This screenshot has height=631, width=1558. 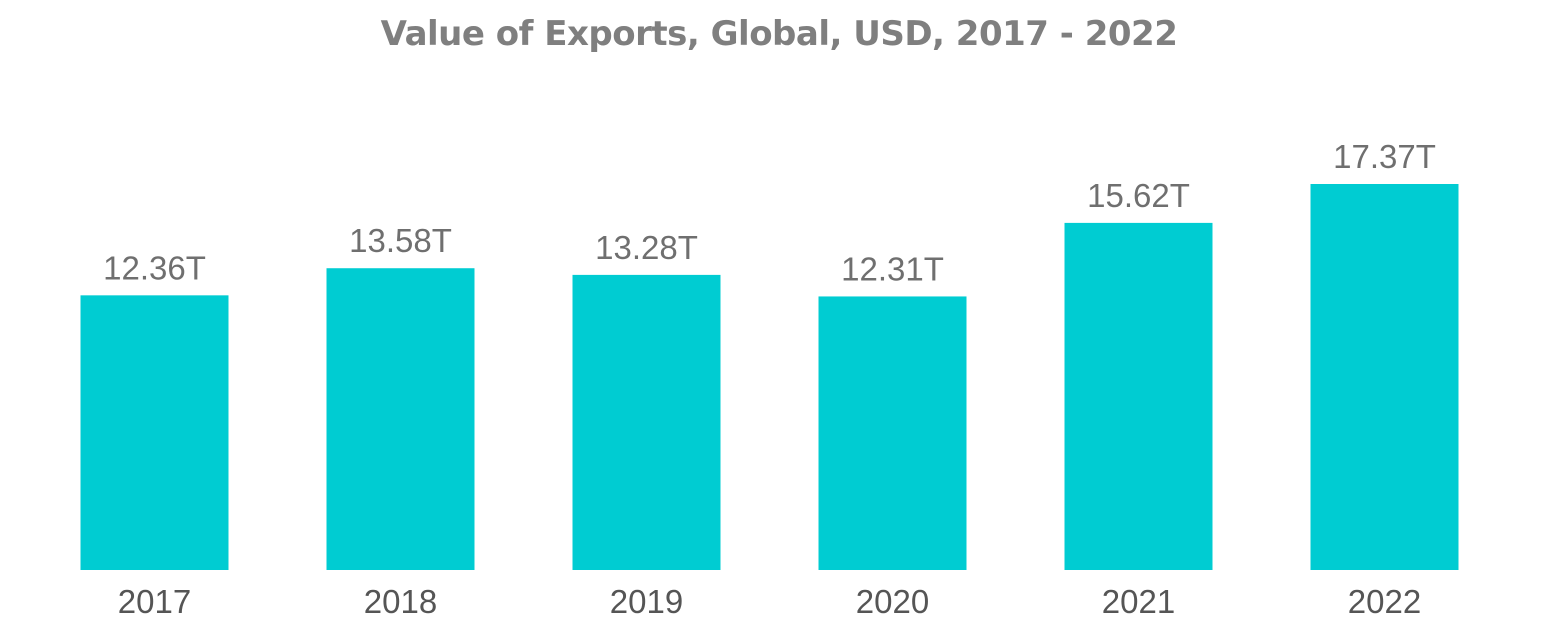 I want to click on x-tick-2017: 2017, so click(x=154, y=601).